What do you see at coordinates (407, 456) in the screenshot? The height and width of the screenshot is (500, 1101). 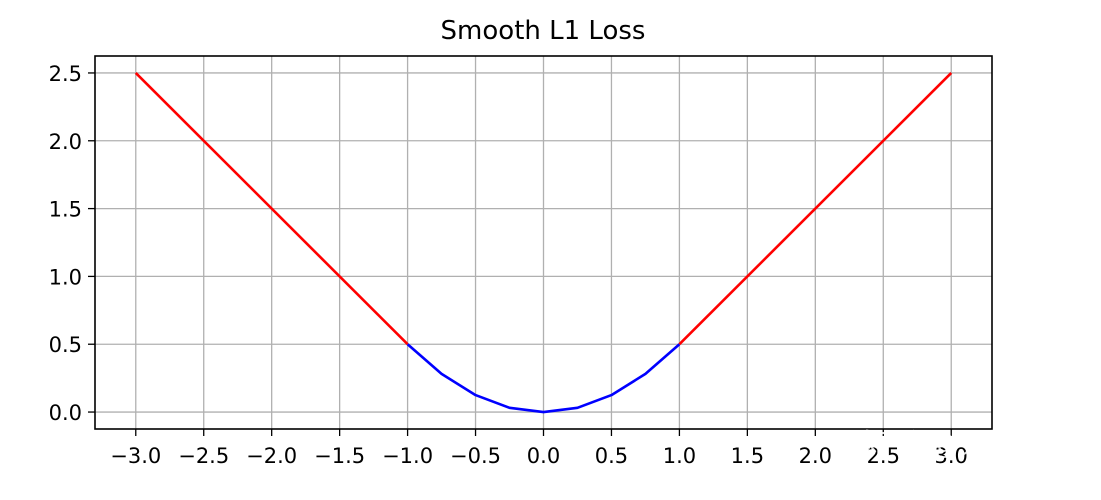 I see `x-tick-label: −1.0` at bounding box center [407, 456].